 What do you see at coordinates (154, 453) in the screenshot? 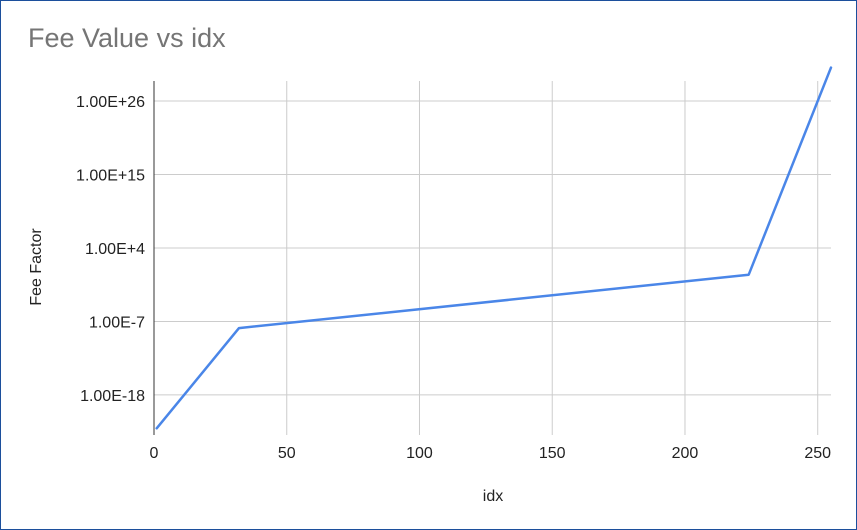
I see `x-tick-label: 0` at bounding box center [154, 453].